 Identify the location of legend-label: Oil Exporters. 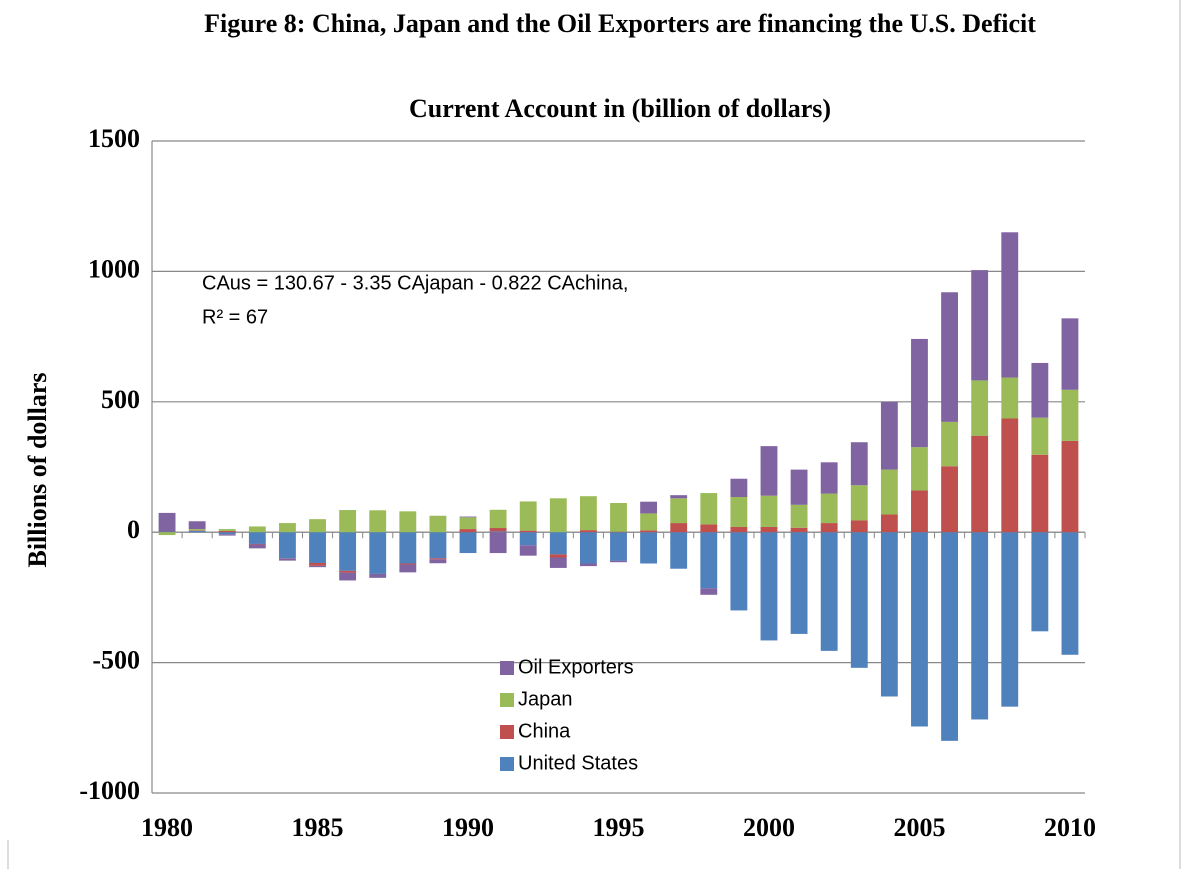
(576, 667).